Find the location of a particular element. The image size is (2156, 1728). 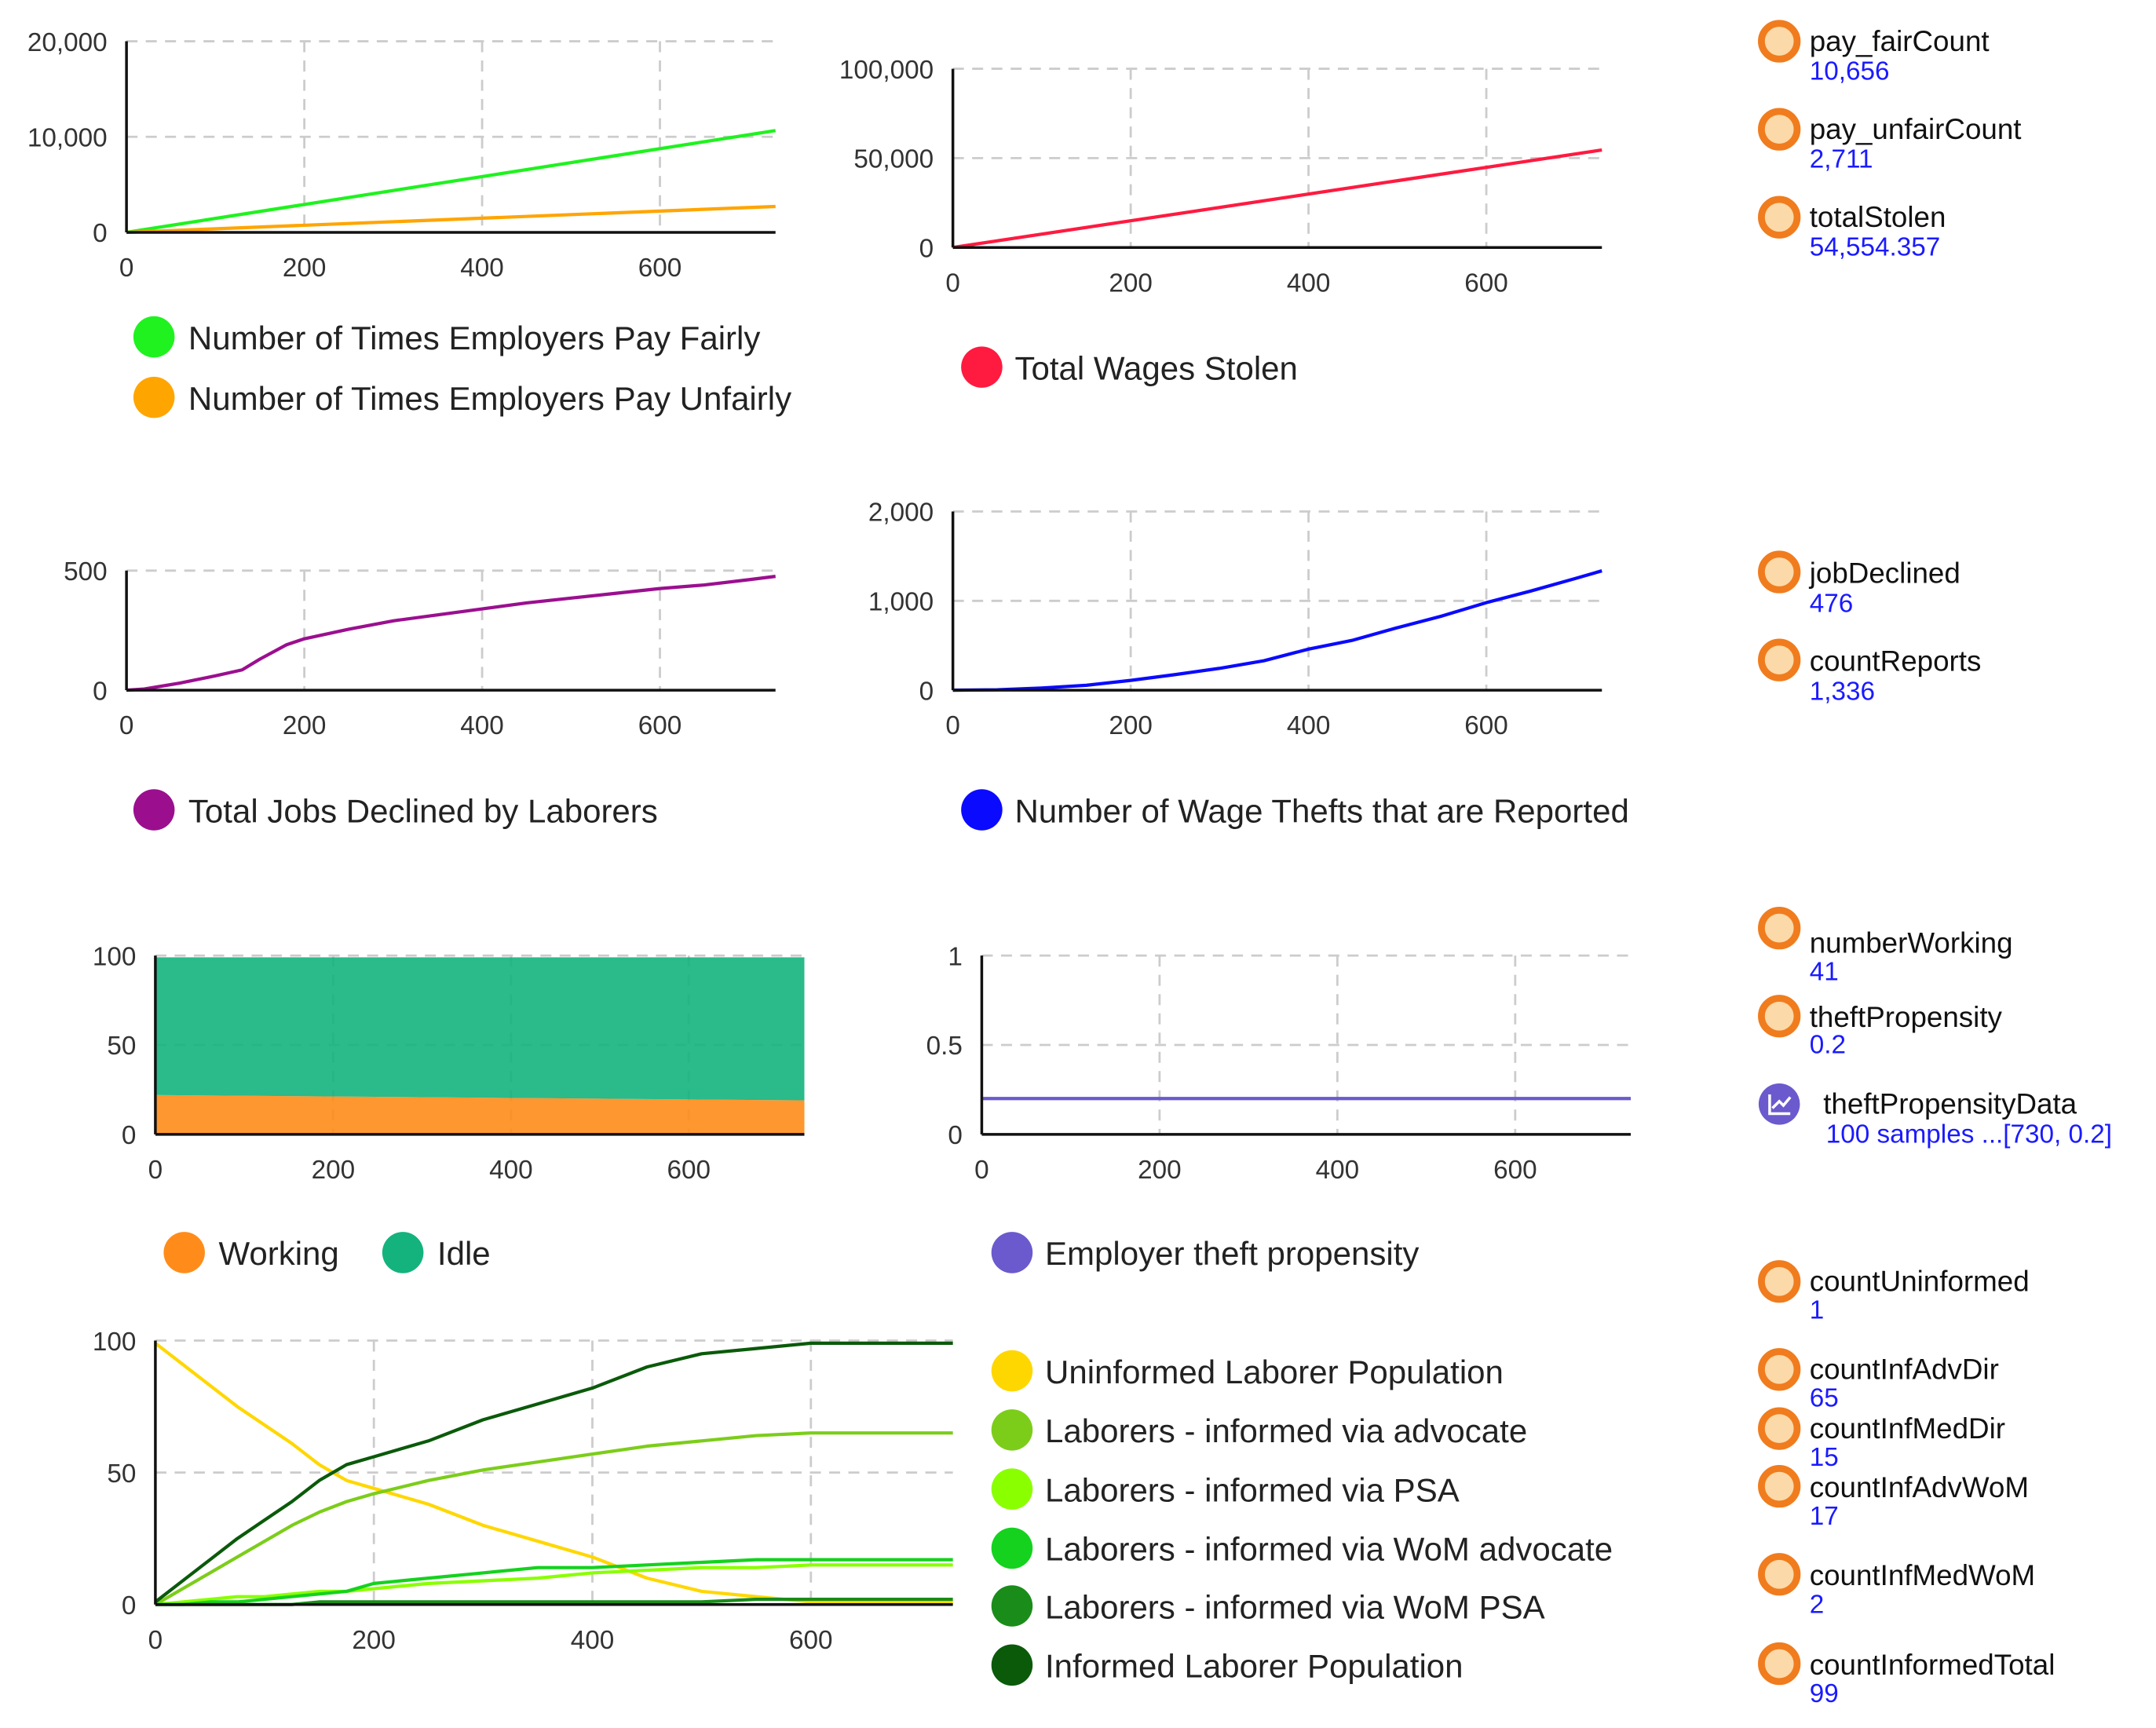

variable-name: pay_fairCount is located at coordinates (1900, 41).